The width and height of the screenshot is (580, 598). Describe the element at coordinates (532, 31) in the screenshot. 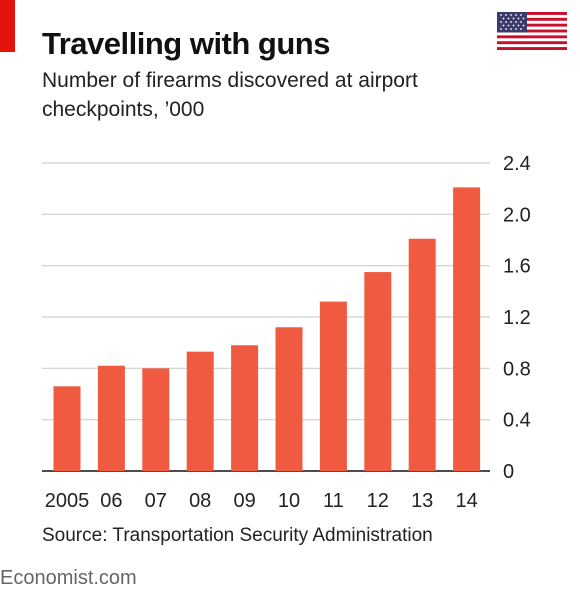

I see `us-flag-icon` at that location.